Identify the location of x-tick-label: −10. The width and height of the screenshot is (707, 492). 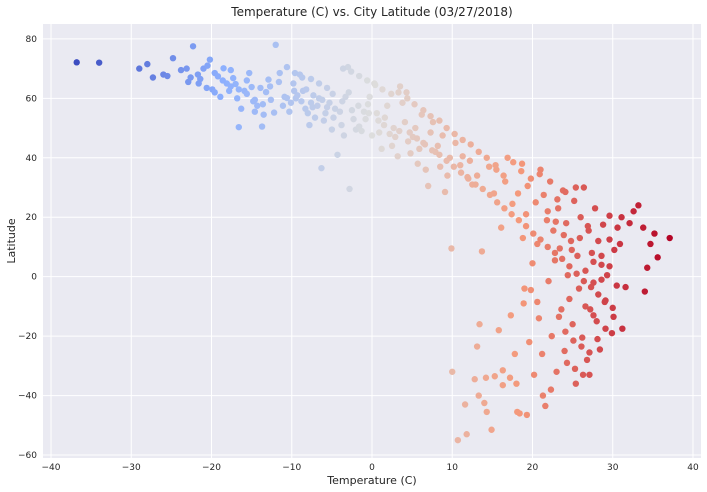
(291, 468).